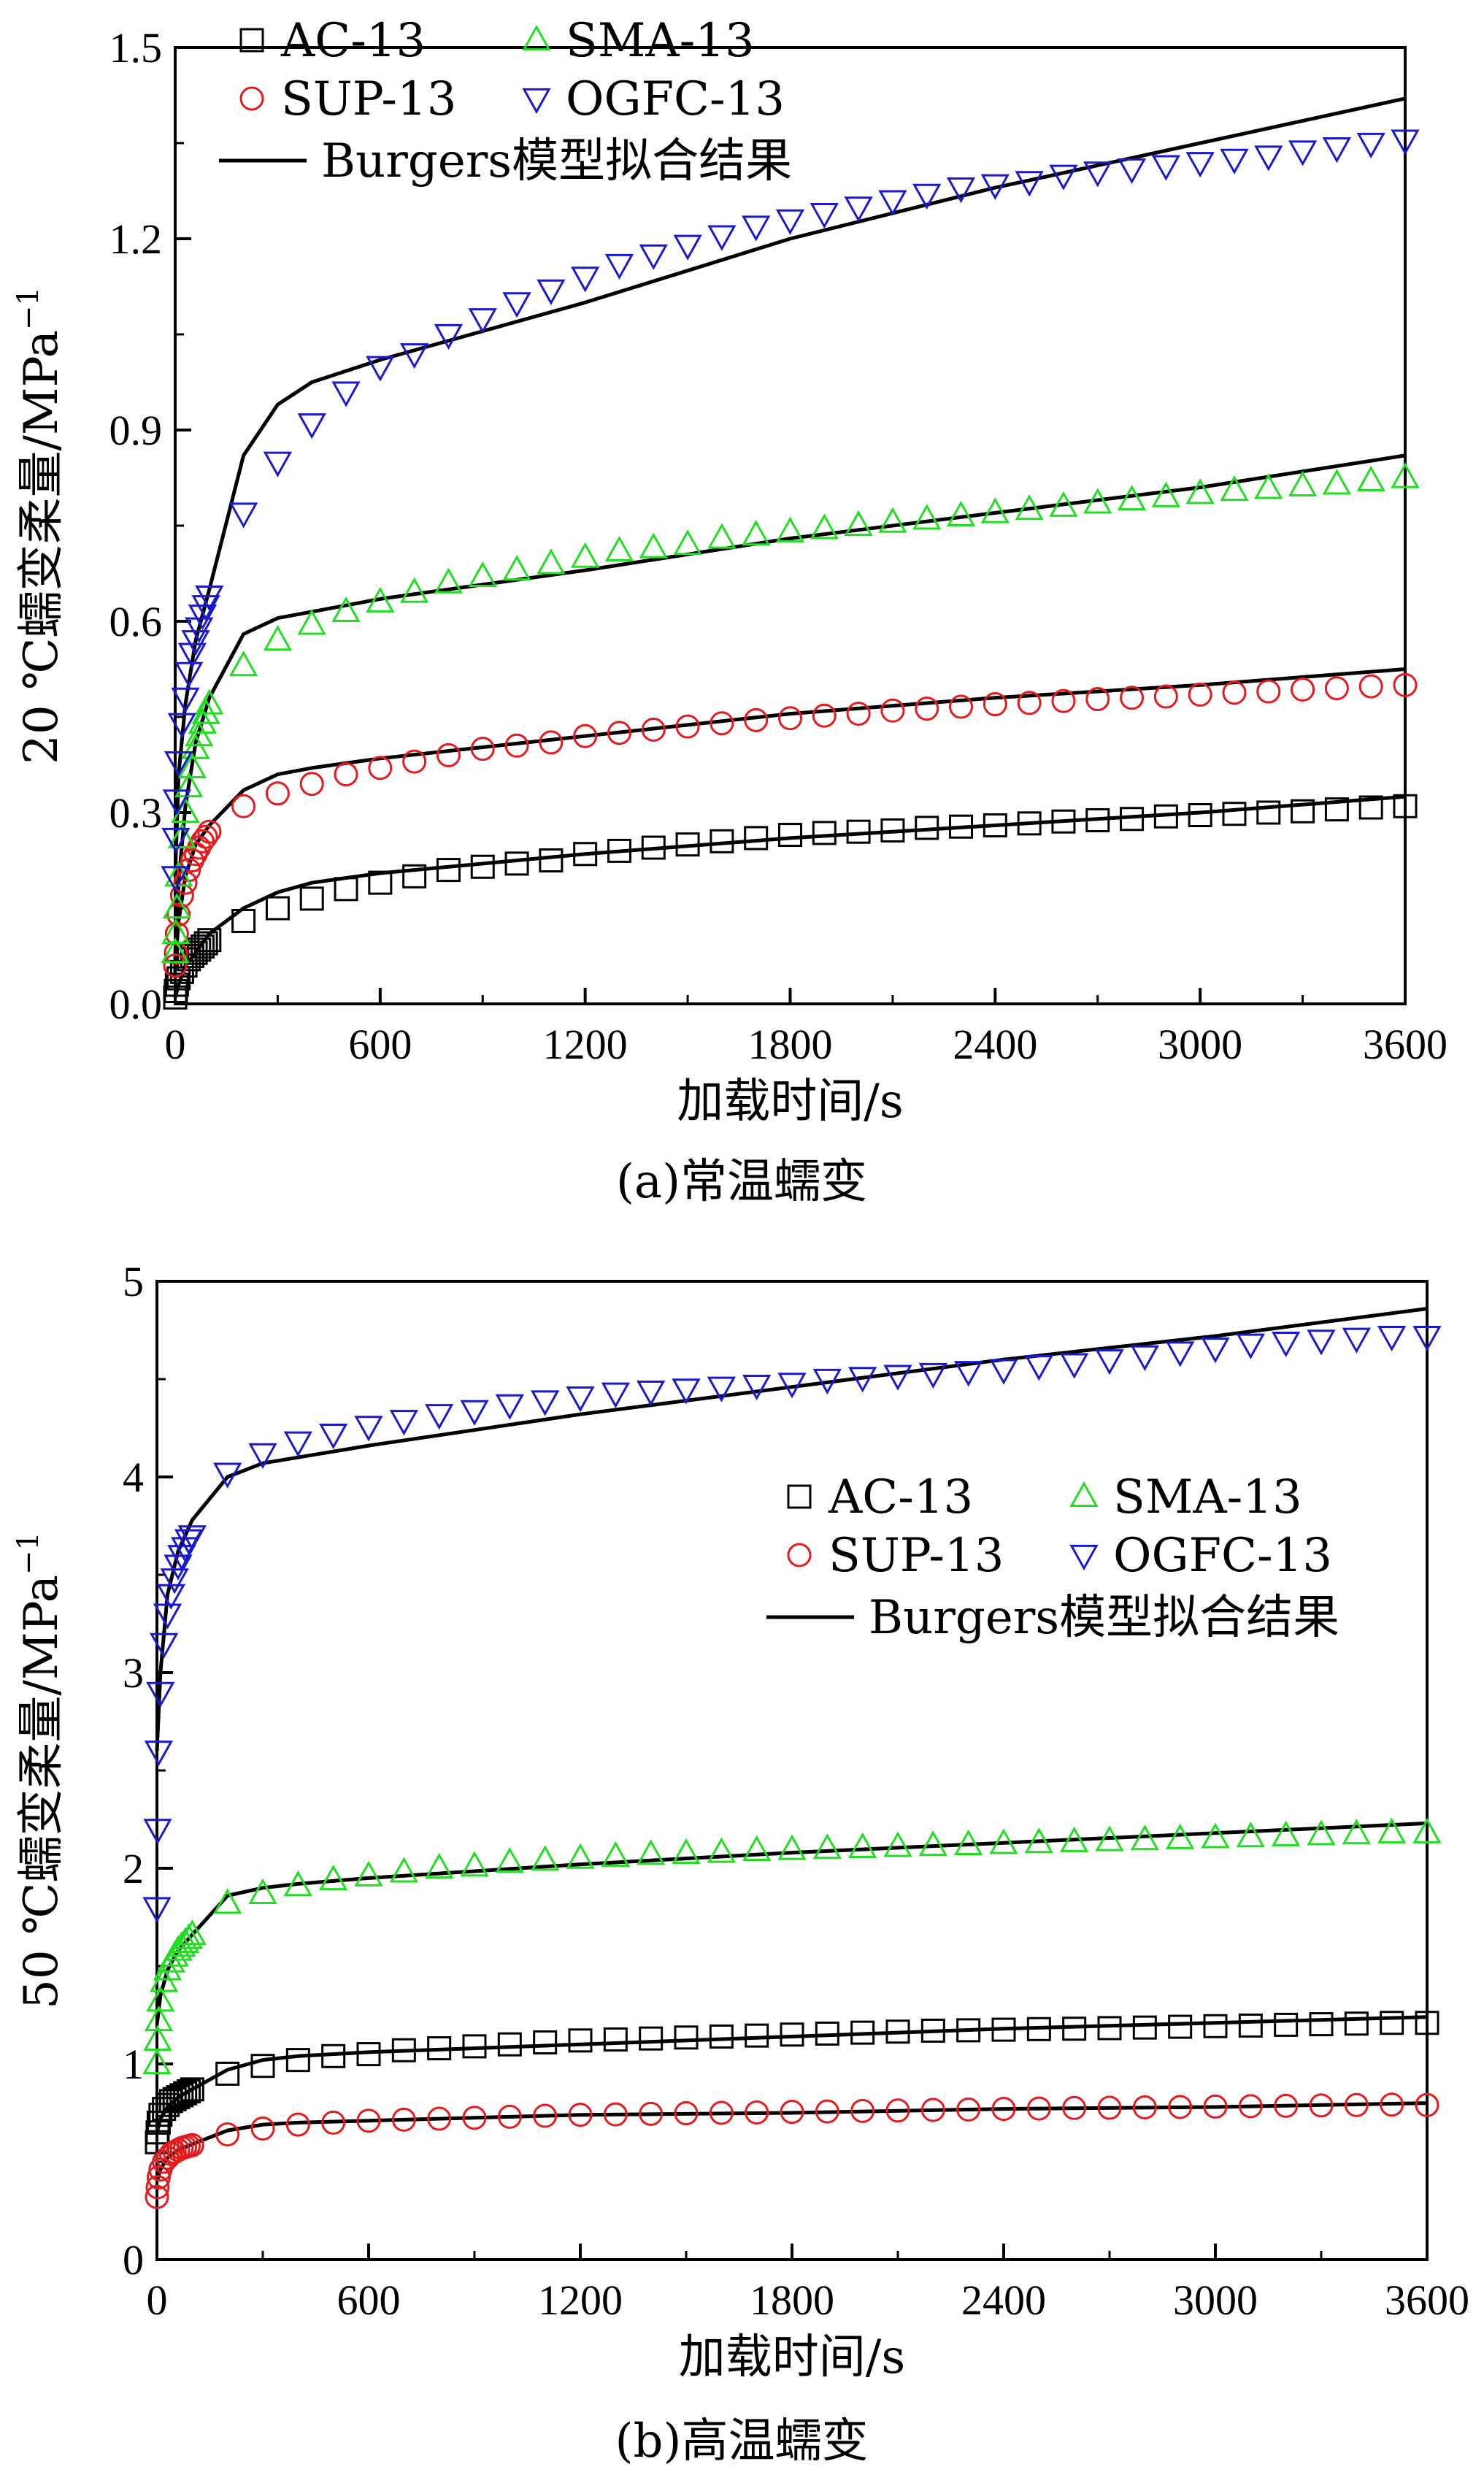 This screenshot has height=2483, width=1484. I want to click on panel-caption: (b)高温蠕变, so click(742, 2441).